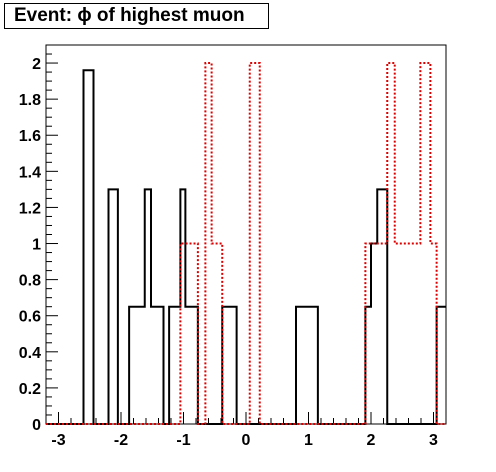  I want to click on chart-title: Event: ϕ of highest muon, so click(136, 16).